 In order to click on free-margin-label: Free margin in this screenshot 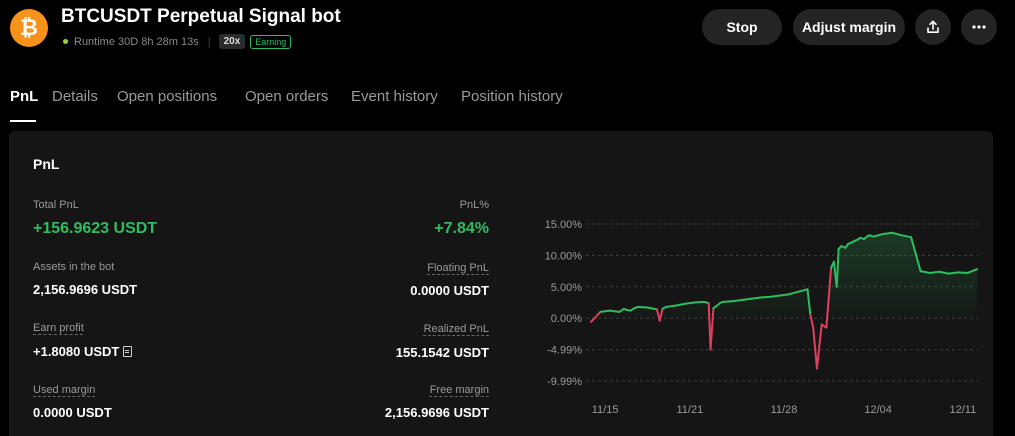, I will do `click(459, 390)`.